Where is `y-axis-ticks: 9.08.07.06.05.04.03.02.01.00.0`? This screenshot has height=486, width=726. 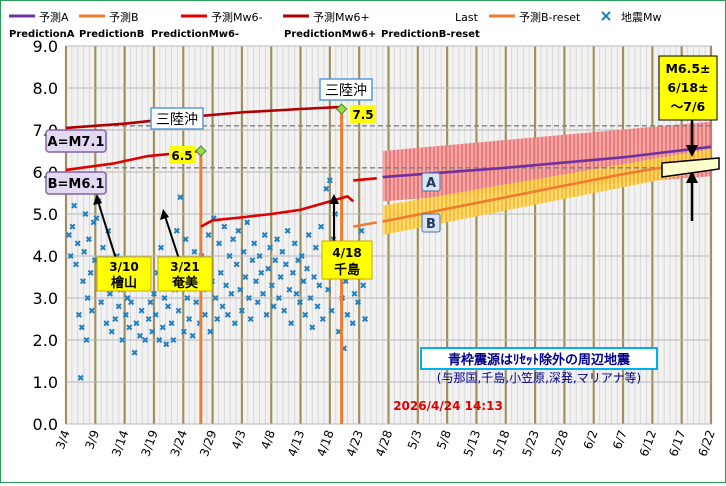 y-axis-ticks: 9.08.07.06.05.04.03.02.01.00.0 is located at coordinates (45, 235).